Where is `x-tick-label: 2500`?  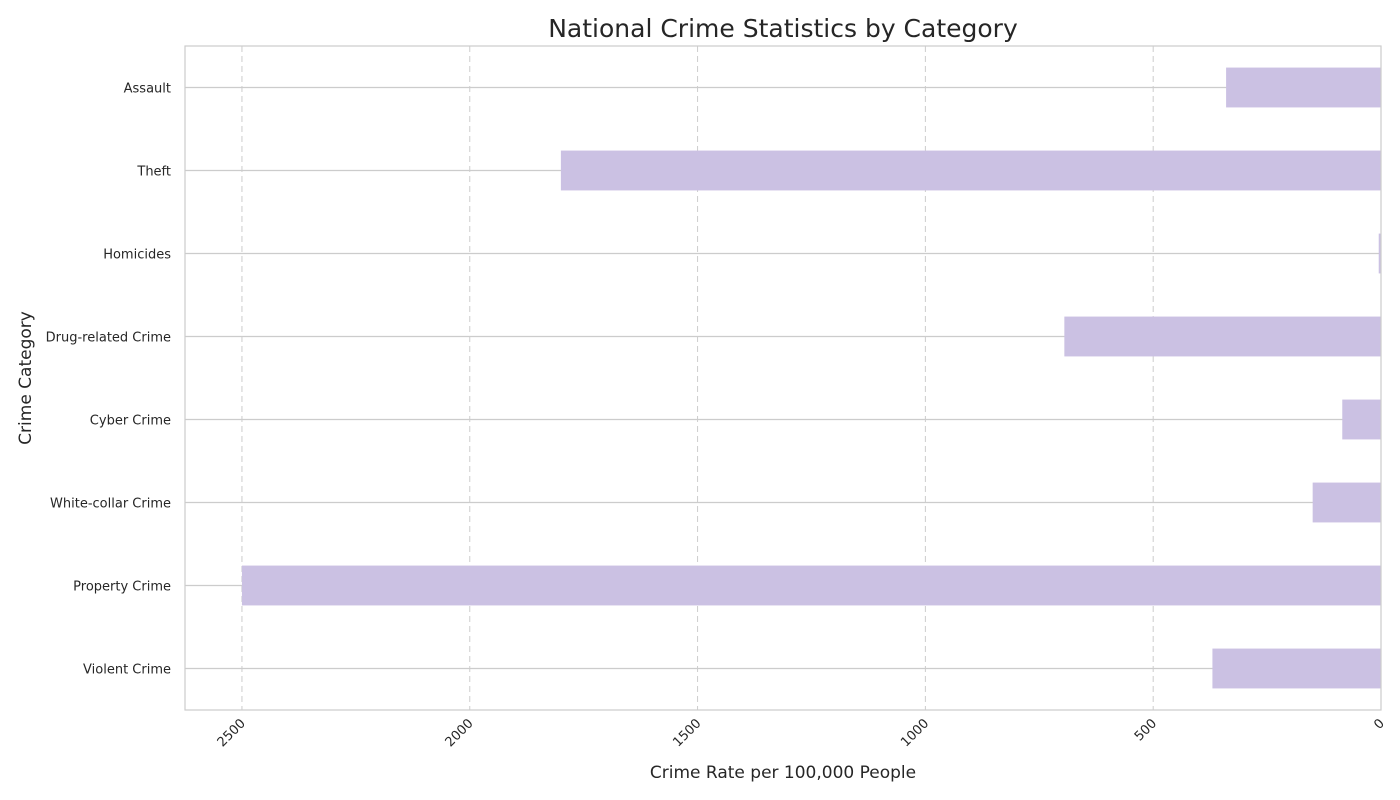 x-tick-label: 2500 is located at coordinates (232, 733).